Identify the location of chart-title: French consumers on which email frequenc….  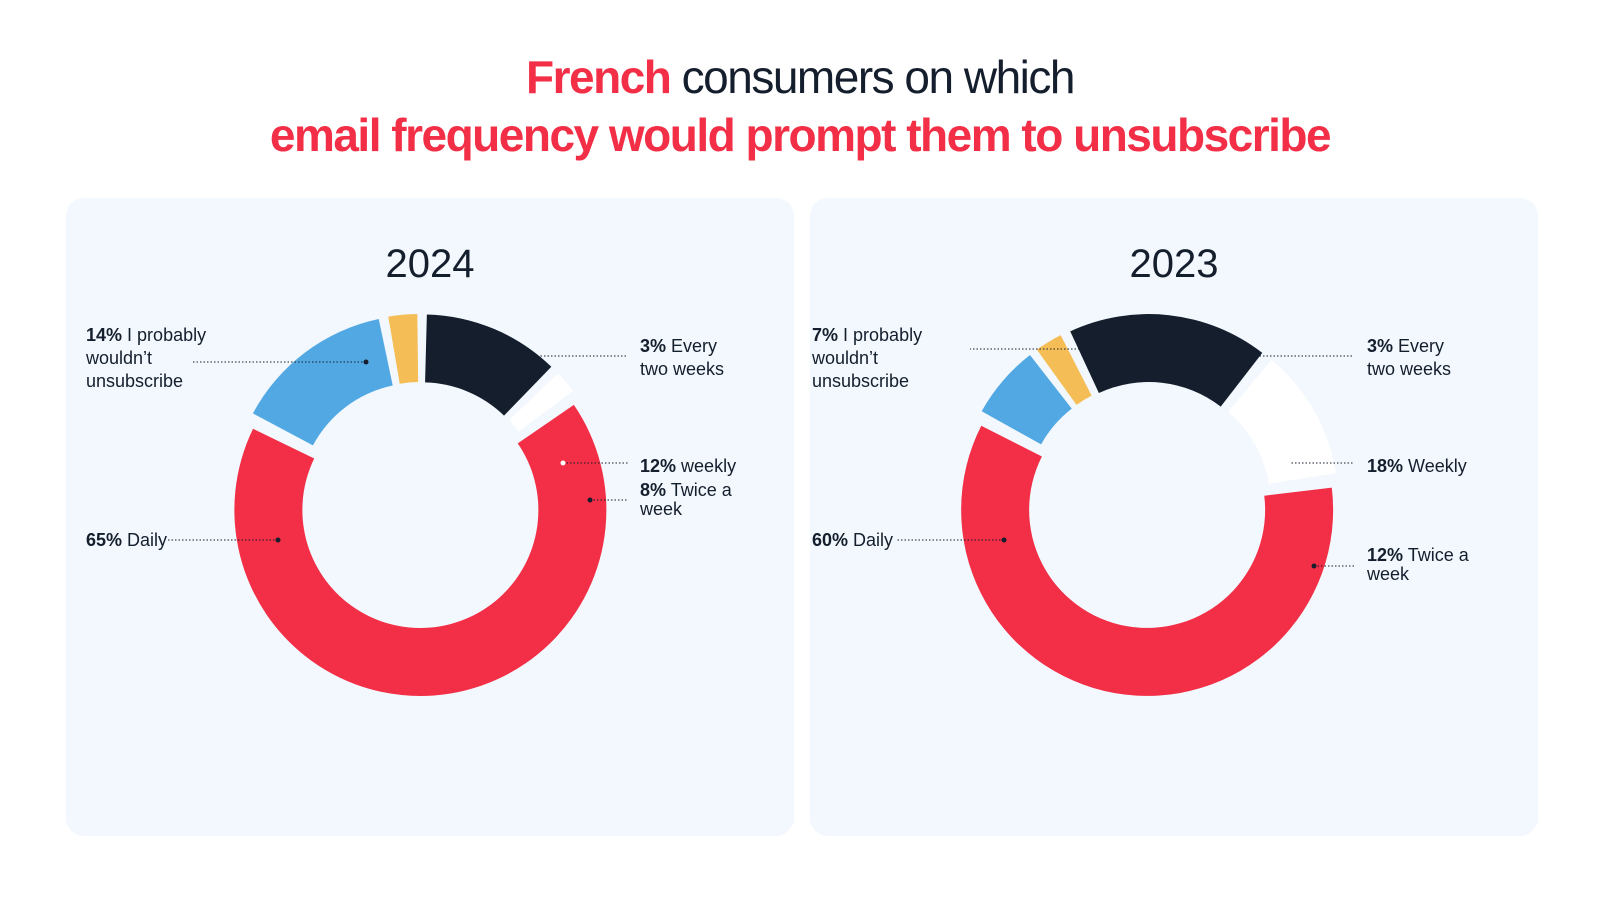
(800, 106).